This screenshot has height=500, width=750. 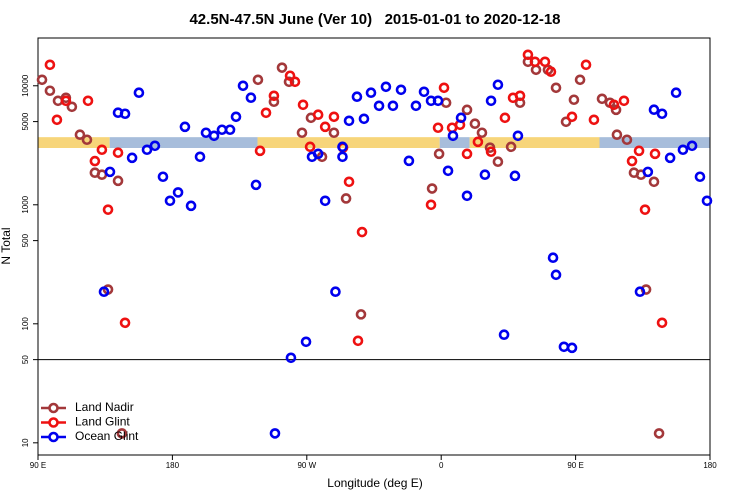 I want to click on x-tick-label: 90 E, so click(x=575, y=465).